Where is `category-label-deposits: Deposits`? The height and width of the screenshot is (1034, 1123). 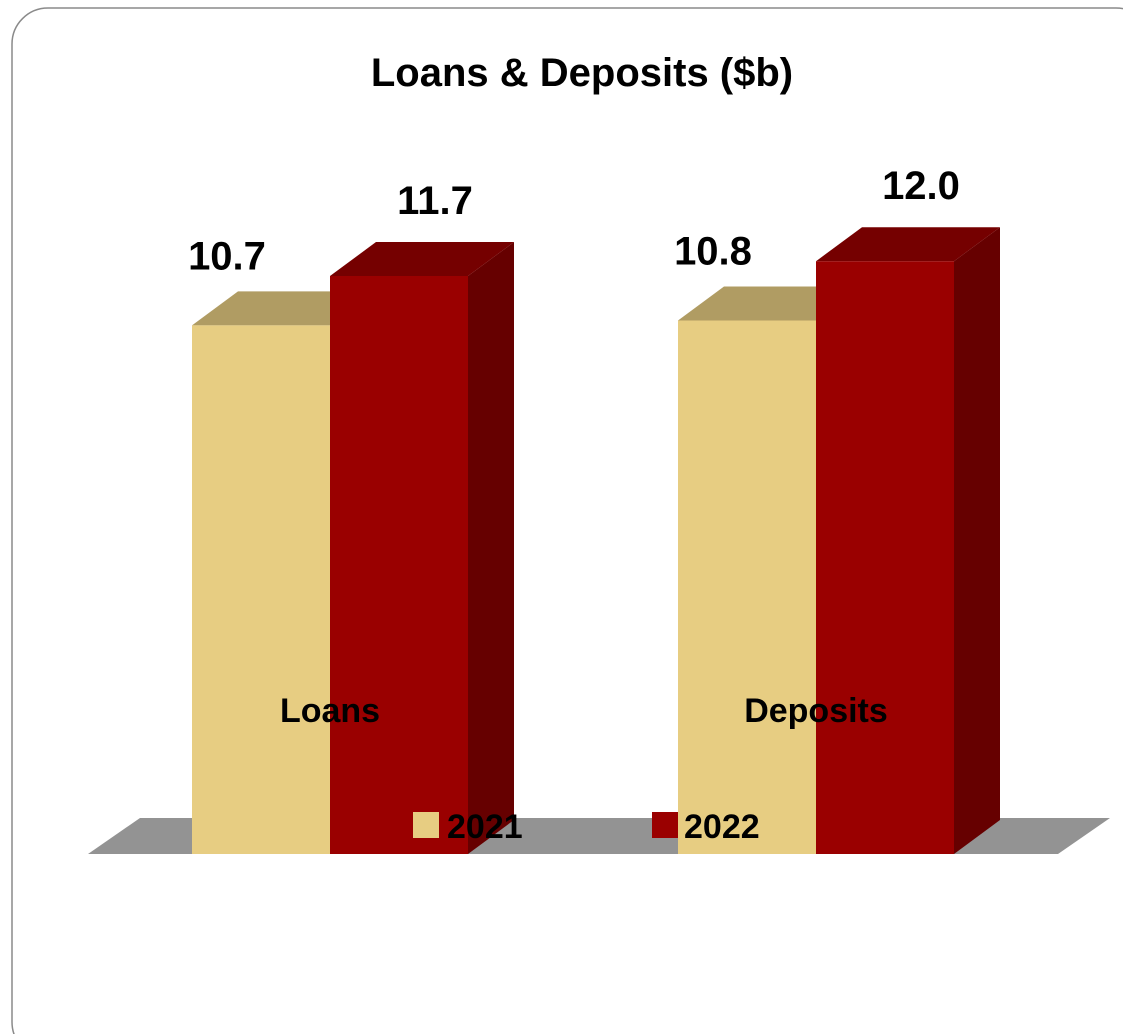
category-label-deposits: Deposits is located at coordinates (816, 711).